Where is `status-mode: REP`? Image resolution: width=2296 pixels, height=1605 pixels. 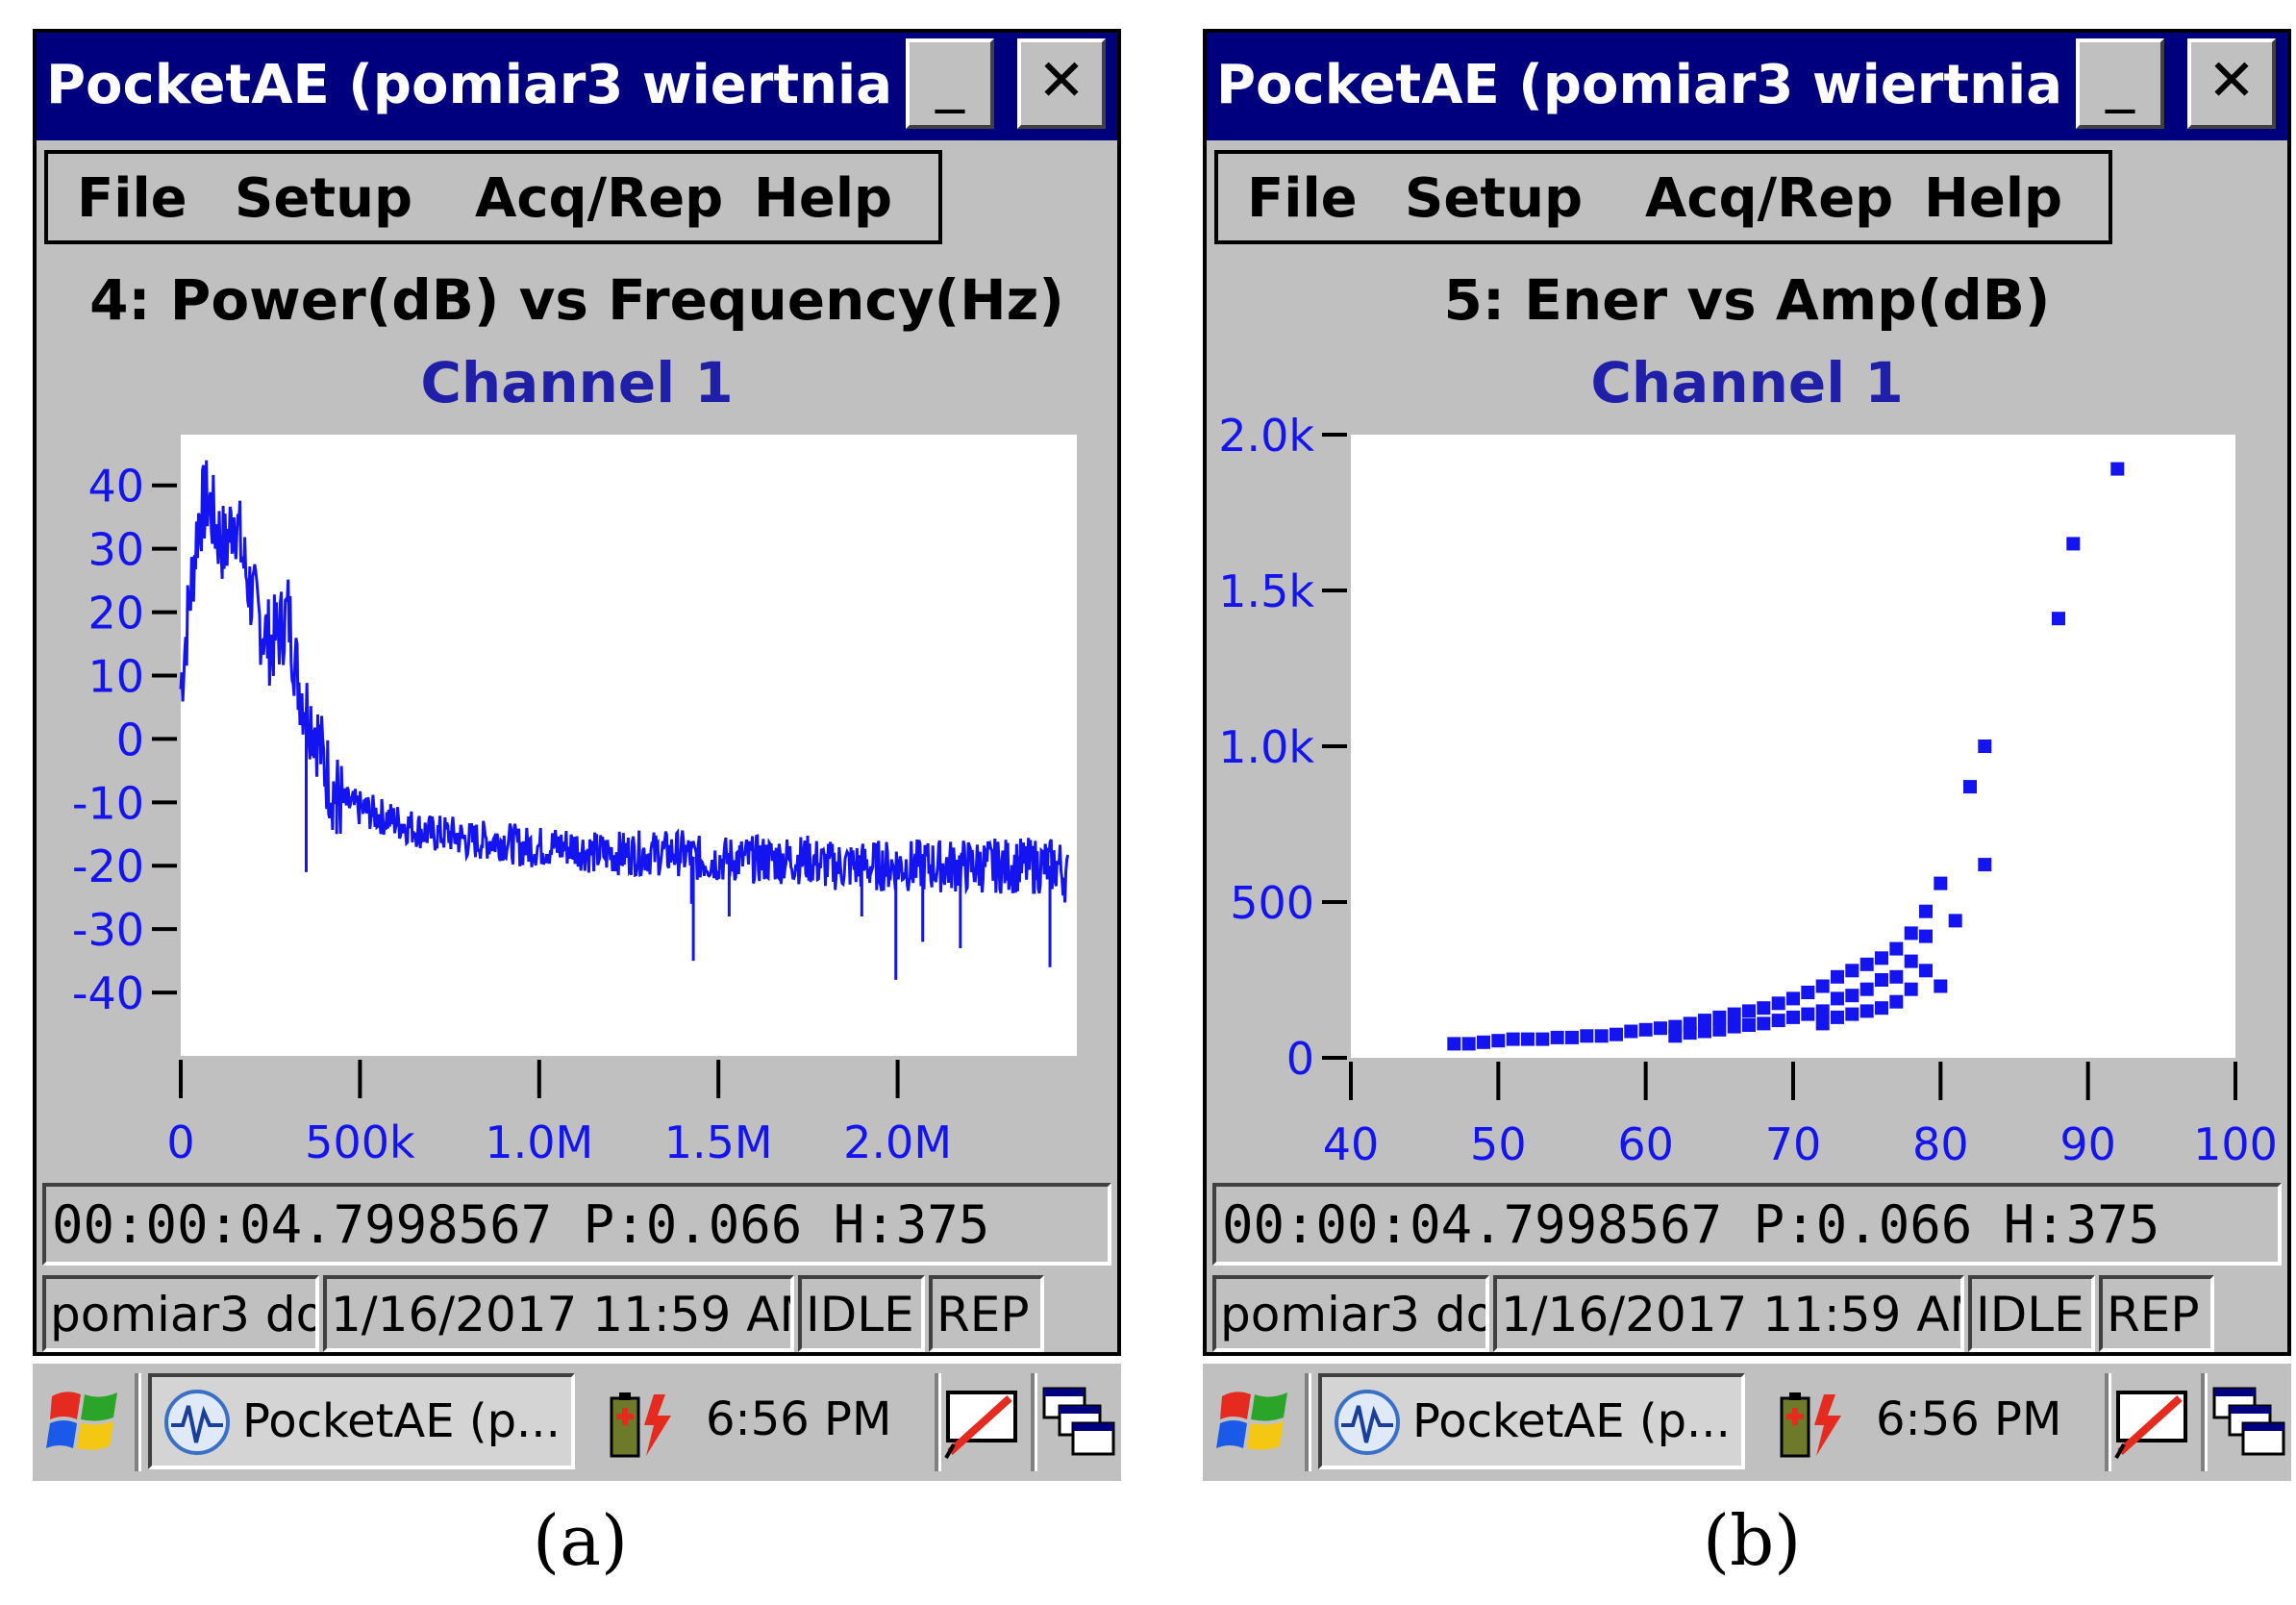 status-mode: REP is located at coordinates (986, 1313).